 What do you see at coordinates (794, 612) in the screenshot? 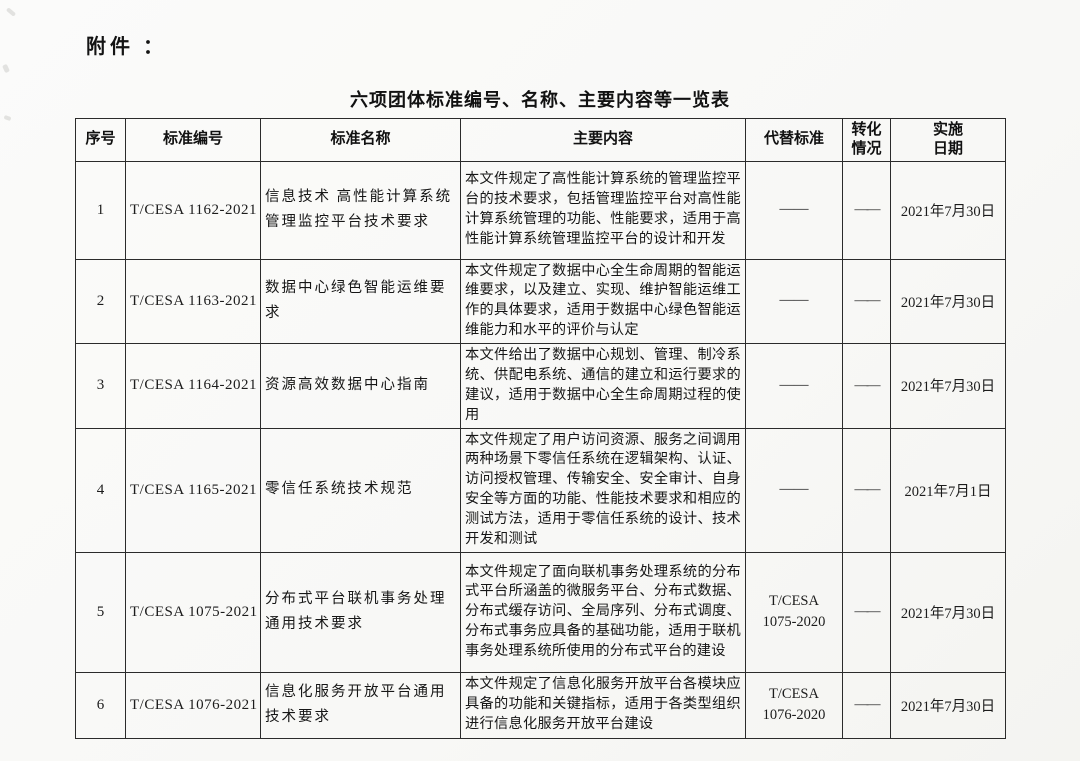
I see `cell-replaces: T/CESA 1075-2020` at bounding box center [794, 612].